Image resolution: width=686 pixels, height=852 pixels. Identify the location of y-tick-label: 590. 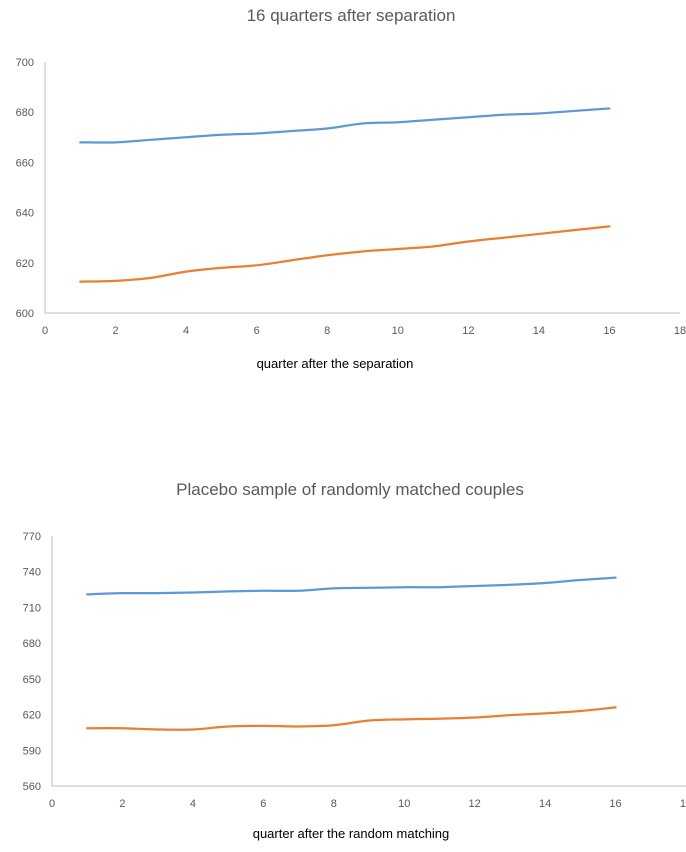
(32, 751).